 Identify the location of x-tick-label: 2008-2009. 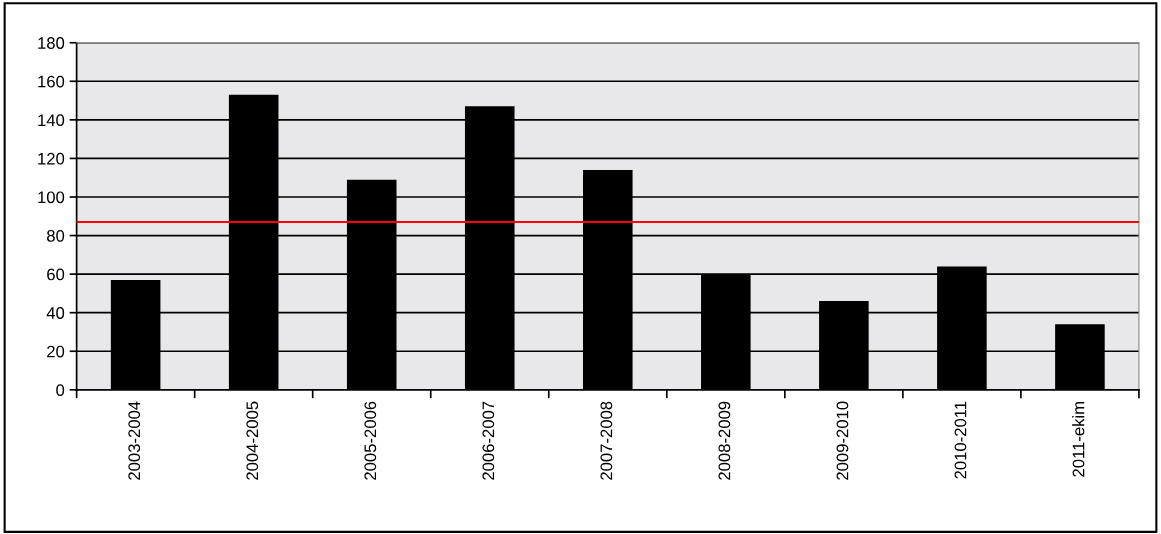
(724, 440).